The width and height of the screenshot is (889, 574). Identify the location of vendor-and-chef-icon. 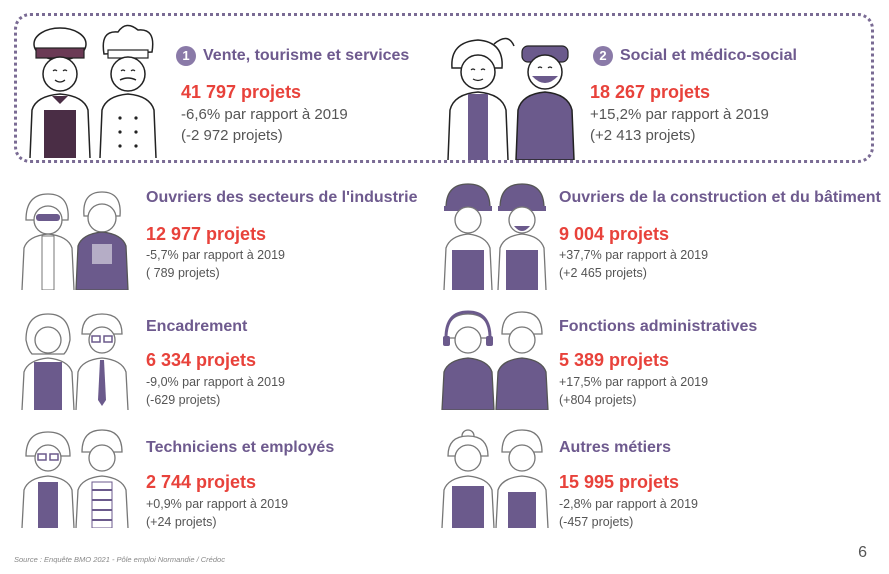
(92, 89).